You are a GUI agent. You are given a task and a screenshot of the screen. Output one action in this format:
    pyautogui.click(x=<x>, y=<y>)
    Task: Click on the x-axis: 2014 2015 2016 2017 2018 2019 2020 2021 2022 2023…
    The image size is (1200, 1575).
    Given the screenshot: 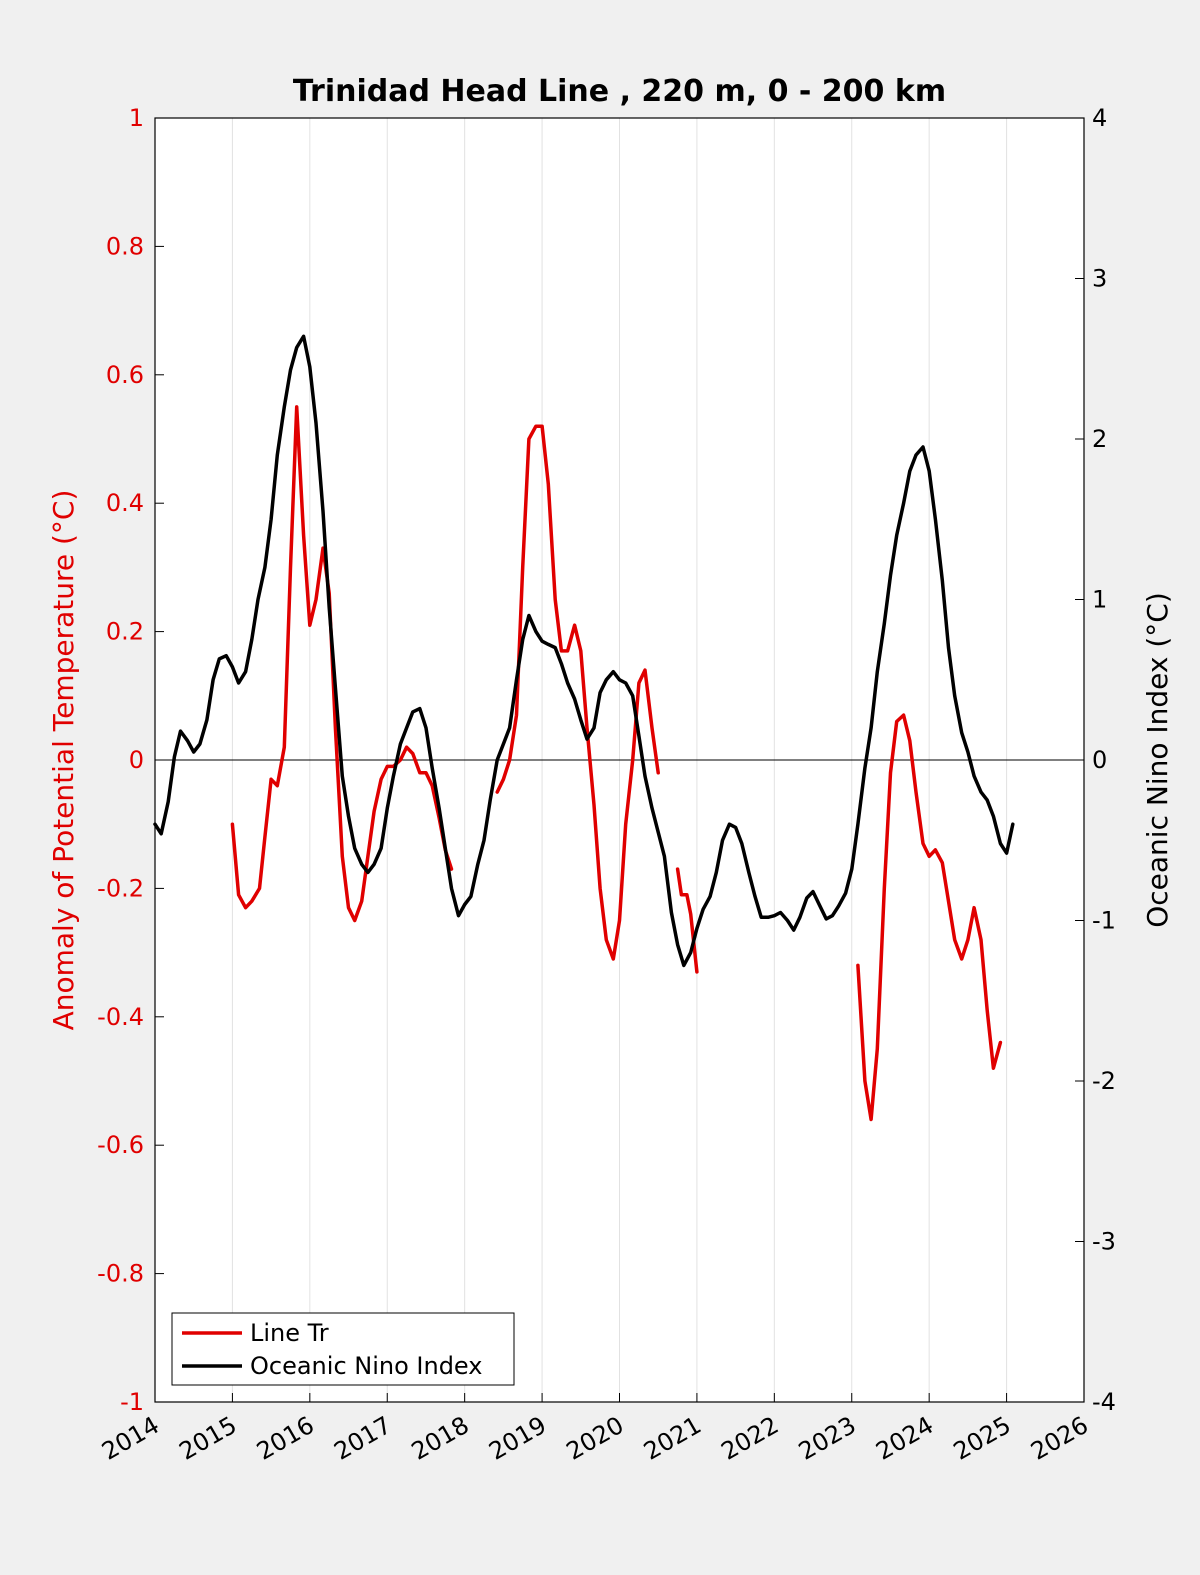 What is the action you would take?
    pyautogui.click(x=595, y=1429)
    